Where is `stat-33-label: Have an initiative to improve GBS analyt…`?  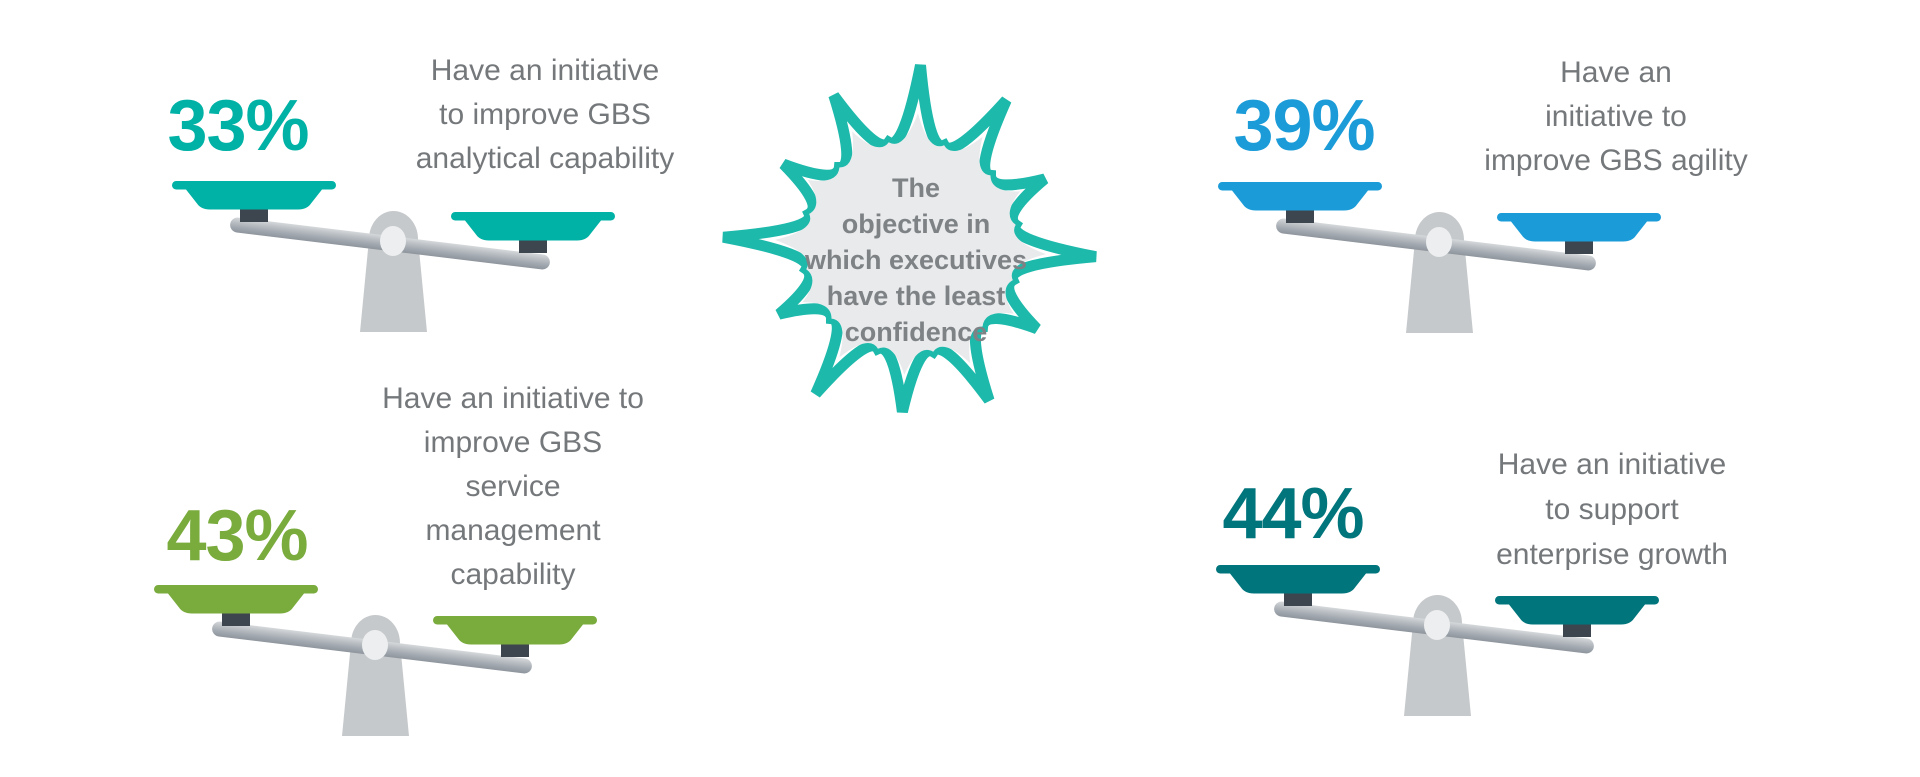 stat-33-label: Have an initiative to improve GBS analyt… is located at coordinates (545, 114).